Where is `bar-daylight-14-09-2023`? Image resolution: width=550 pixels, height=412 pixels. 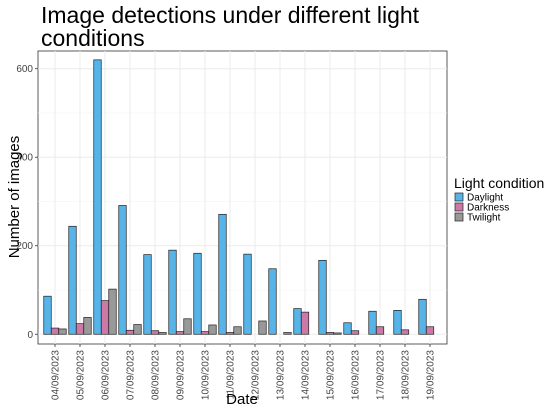 bar-daylight-14-09-2023 is located at coordinates (297, 321).